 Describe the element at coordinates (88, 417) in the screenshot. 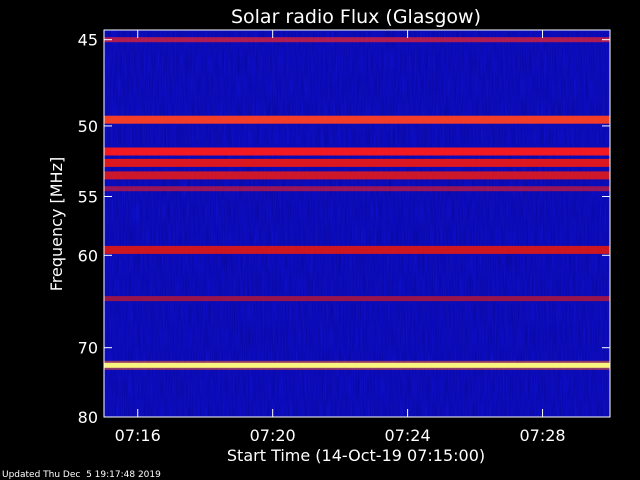

I see `y-tick-label-5: 80` at that location.